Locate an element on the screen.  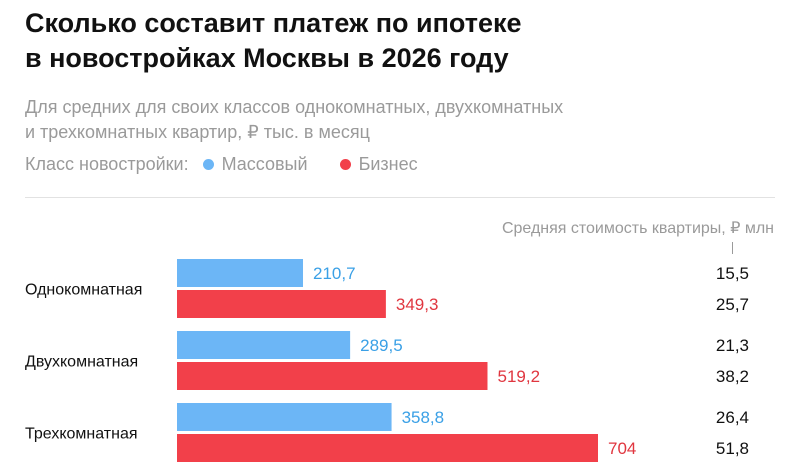
category-label: Однокомнатная is located at coordinates (83, 290).